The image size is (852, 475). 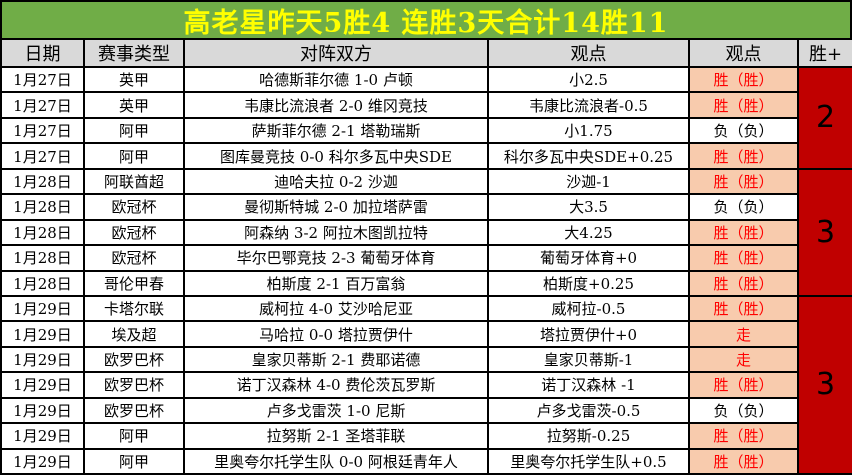 I want to click on match-cell: 图库曼竞技 0-0 科尔多瓦中央SDE, so click(x=336, y=156).